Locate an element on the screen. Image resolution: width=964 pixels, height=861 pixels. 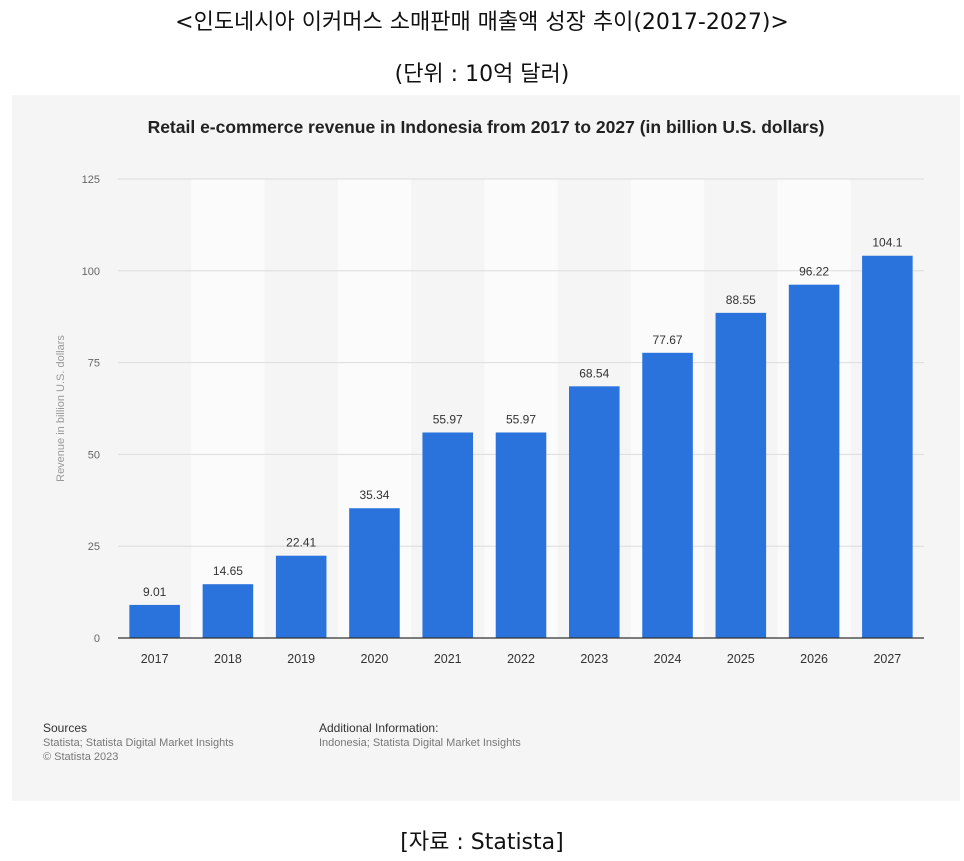
data-label: 22.41 is located at coordinates (301, 543).